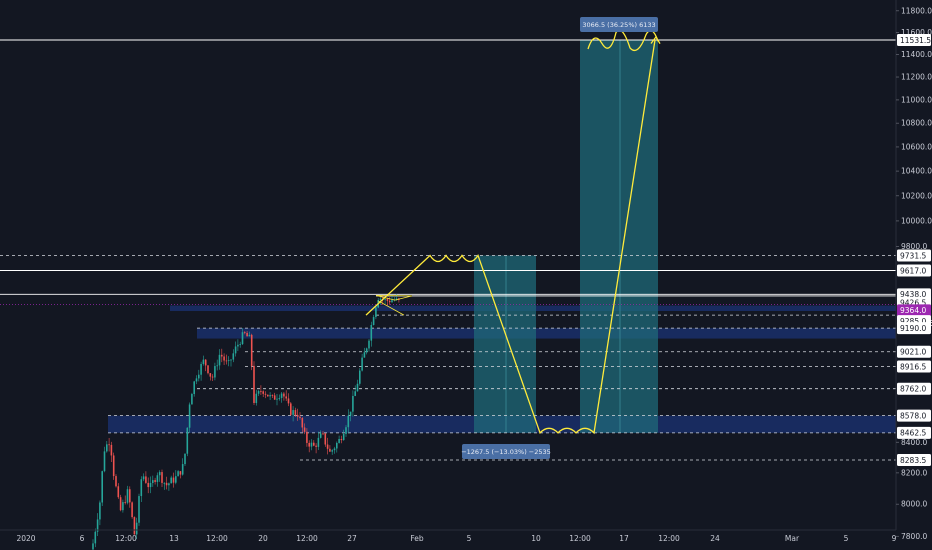 This screenshot has width=932, height=550. Describe the element at coordinates (624, 538) in the screenshot. I see `time-tick-label: 17` at that location.